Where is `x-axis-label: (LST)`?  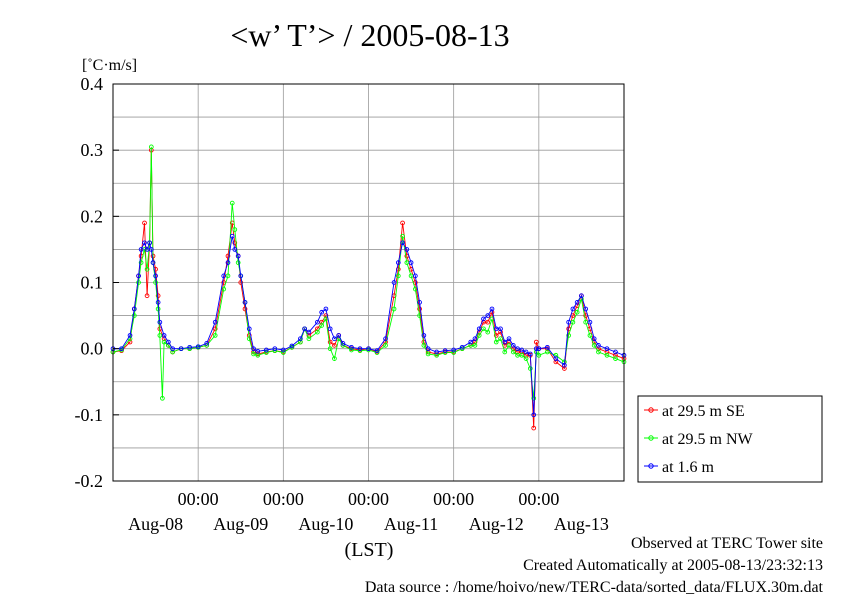 x-axis-label: (LST) is located at coordinates (369, 550).